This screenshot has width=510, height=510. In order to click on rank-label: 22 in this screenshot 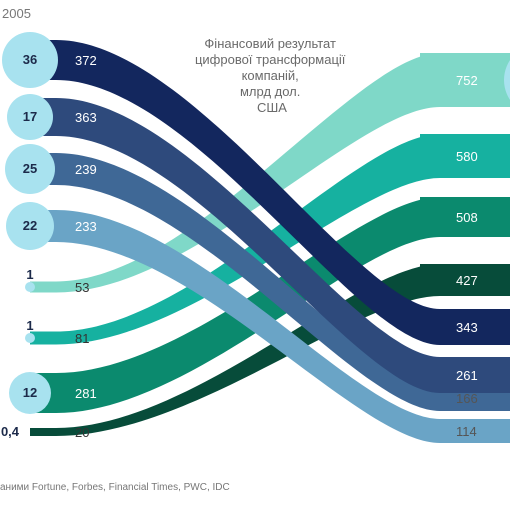, I will do `click(30, 225)`.